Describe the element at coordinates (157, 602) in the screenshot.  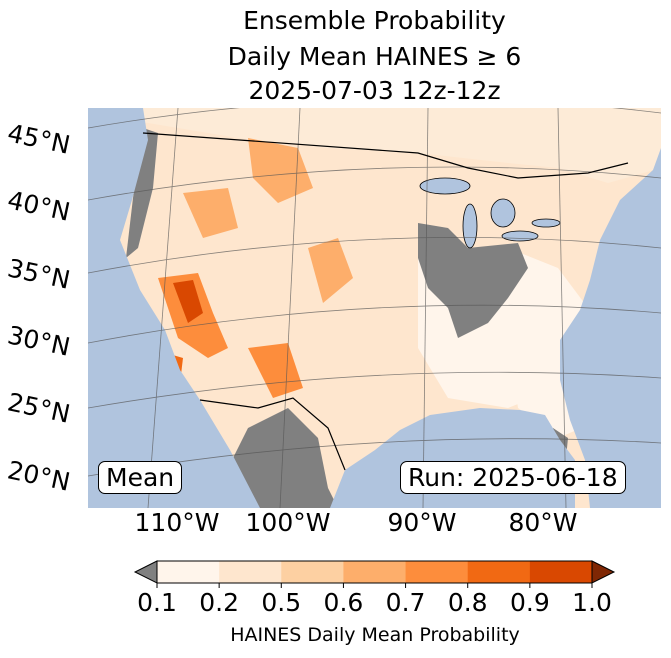
I see `colorbar-tick-label: 0.1` at that location.